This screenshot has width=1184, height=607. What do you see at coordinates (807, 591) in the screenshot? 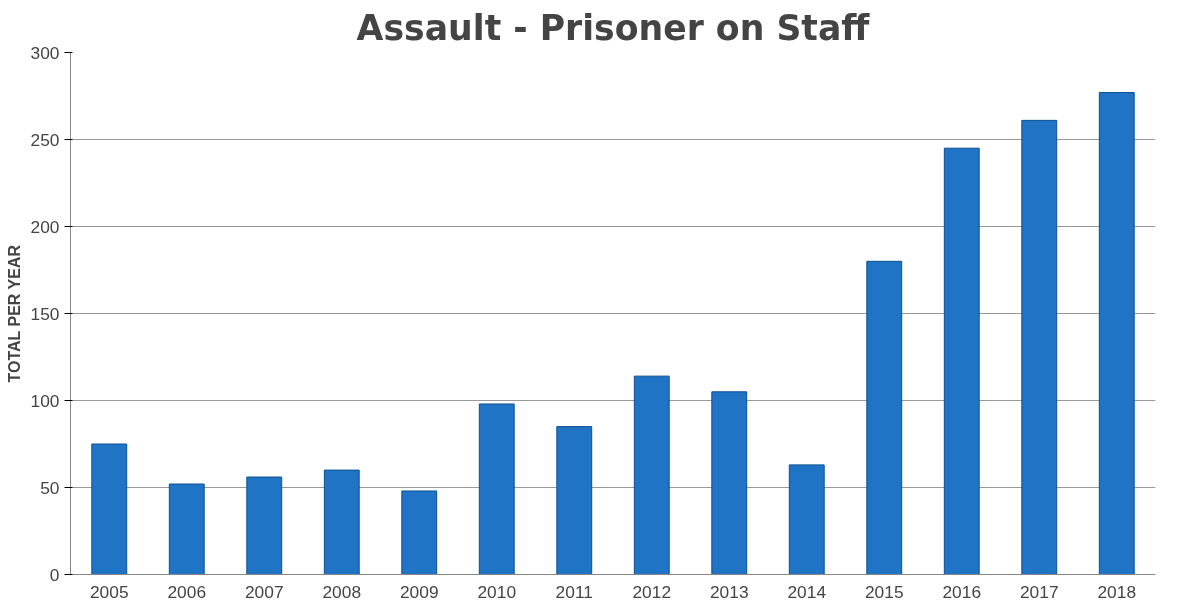
I see `x-tick-label: 2014` at bounding box center [807, 591].